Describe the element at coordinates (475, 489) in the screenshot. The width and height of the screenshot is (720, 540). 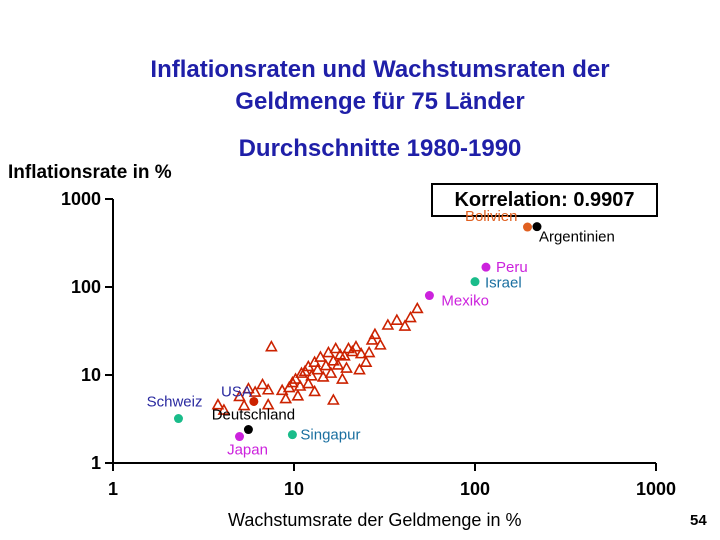
I see `x-tick-label-2: 100` at that location.